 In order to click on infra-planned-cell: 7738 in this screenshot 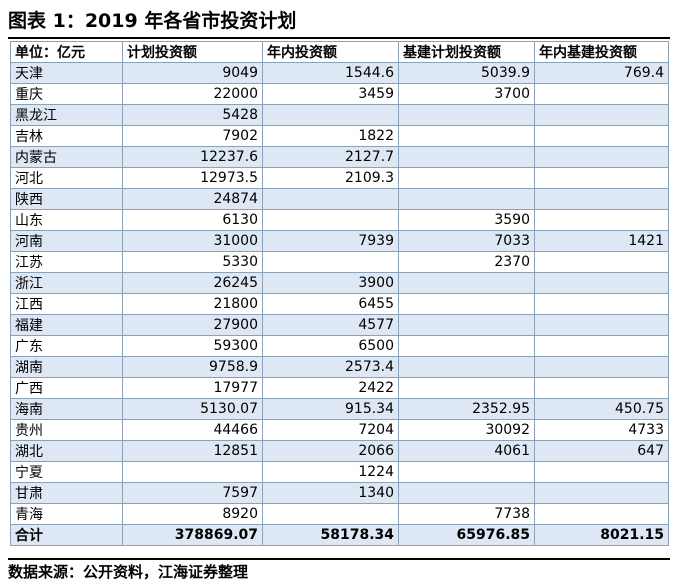, I will do `click(466, 514)`.